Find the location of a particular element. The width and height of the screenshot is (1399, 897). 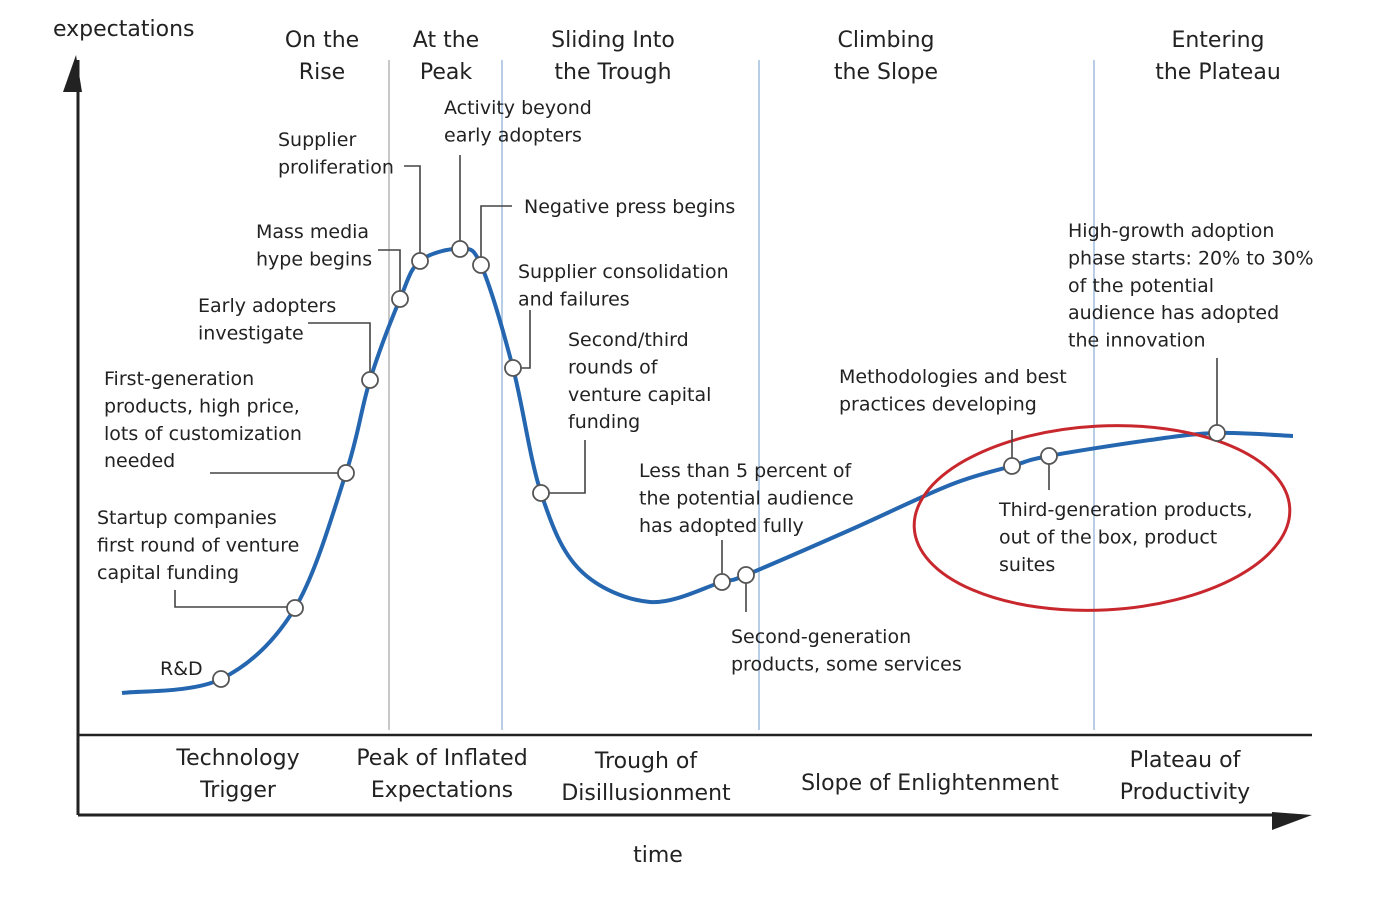

phase-label: Trigger is located at coordinates (238, 790).